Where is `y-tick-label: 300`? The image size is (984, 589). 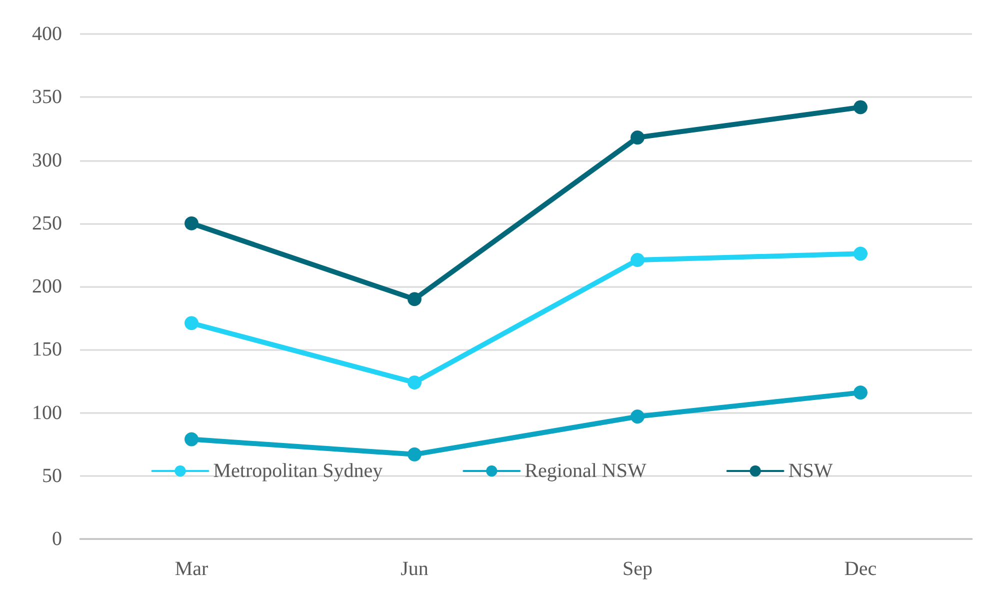 y-tick-label: 300 is located at coordinates (47, 160).